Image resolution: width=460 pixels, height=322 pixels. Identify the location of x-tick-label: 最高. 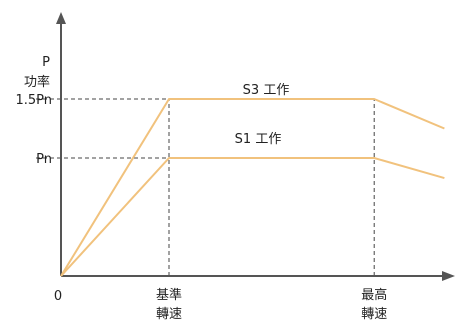
(374, 295).